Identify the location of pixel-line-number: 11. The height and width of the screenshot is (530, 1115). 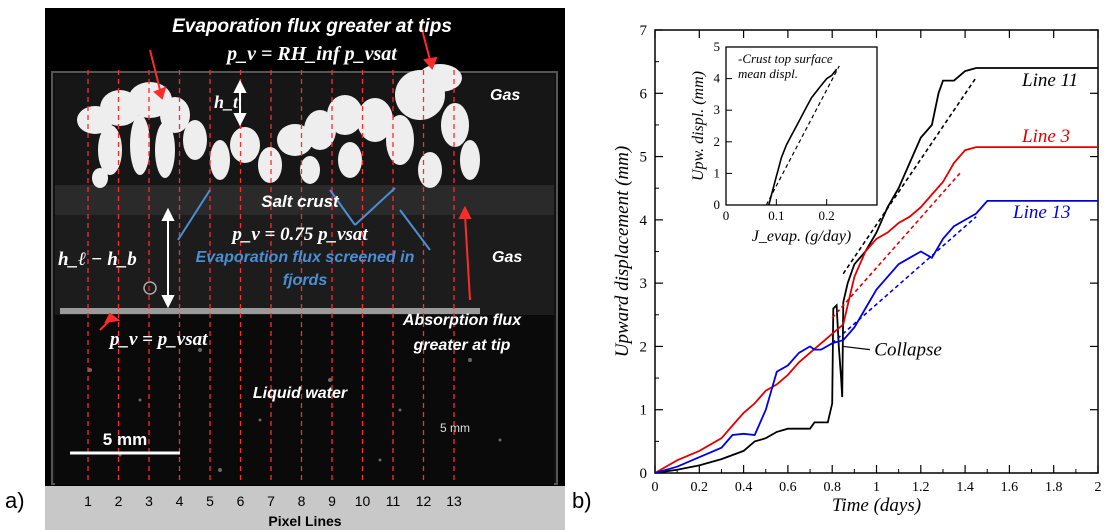
(393, 501).